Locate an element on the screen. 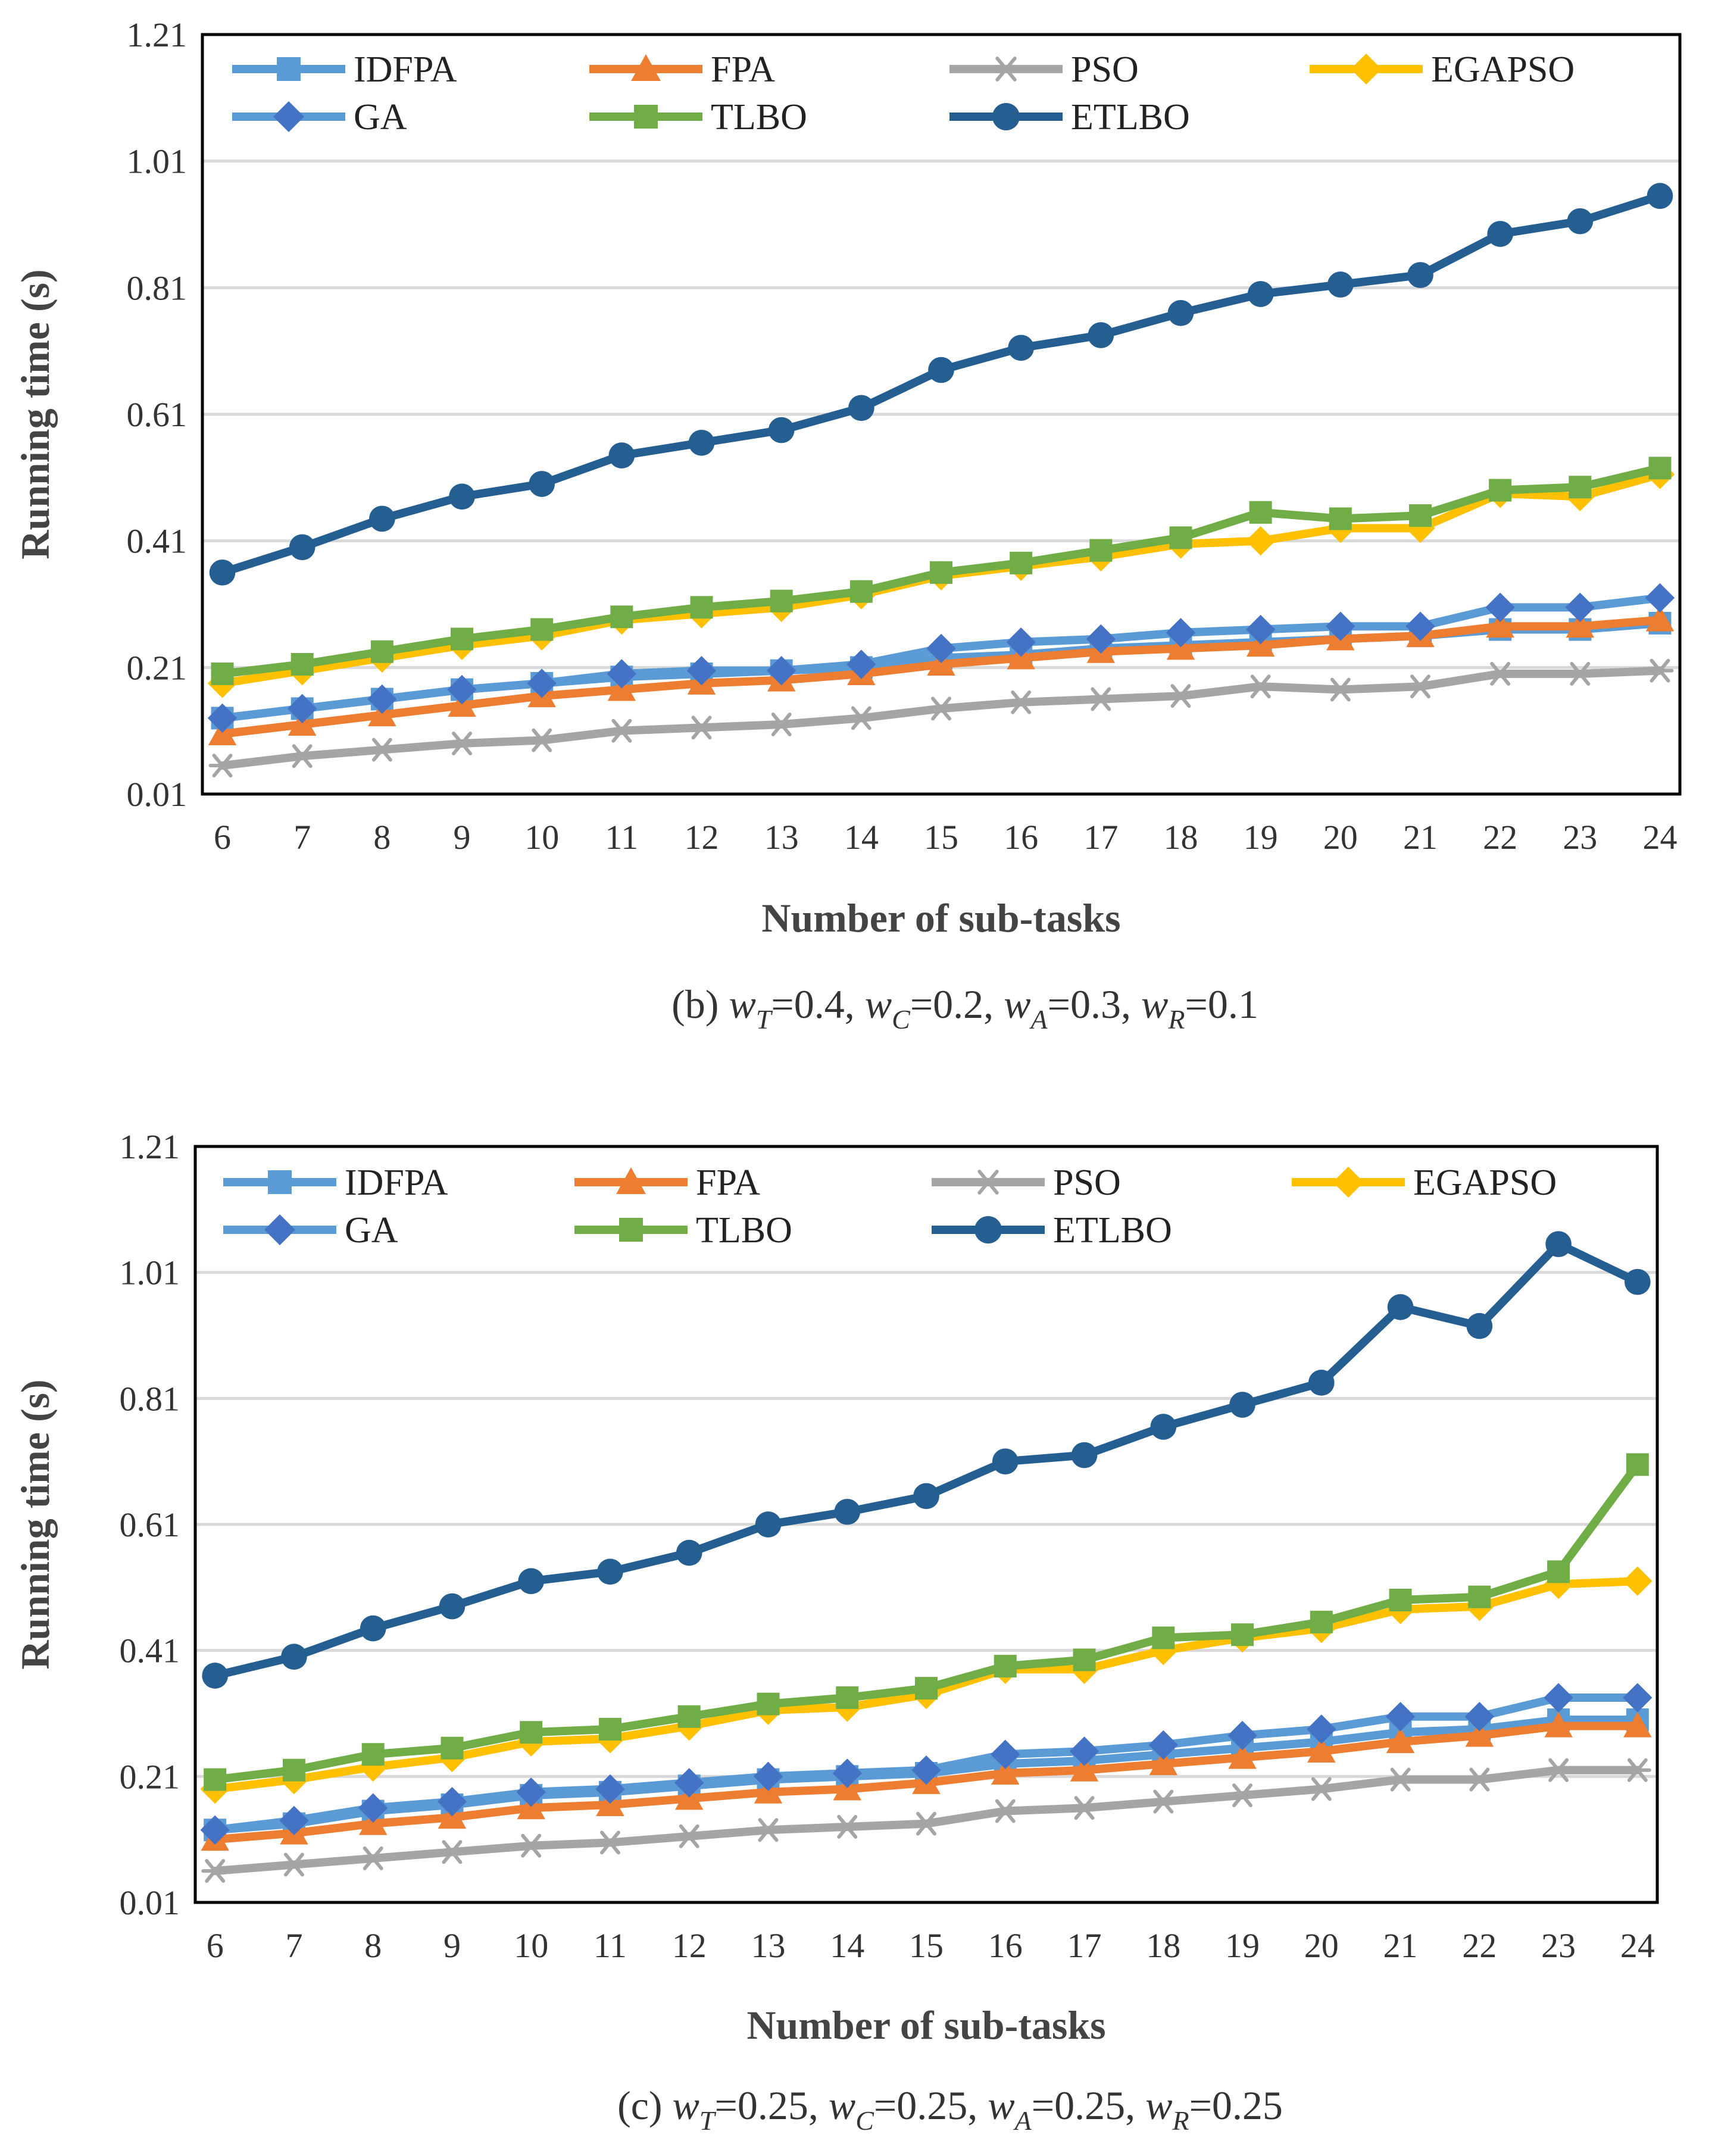  legend-item: IDFPA is located at coordinates (344, 69).